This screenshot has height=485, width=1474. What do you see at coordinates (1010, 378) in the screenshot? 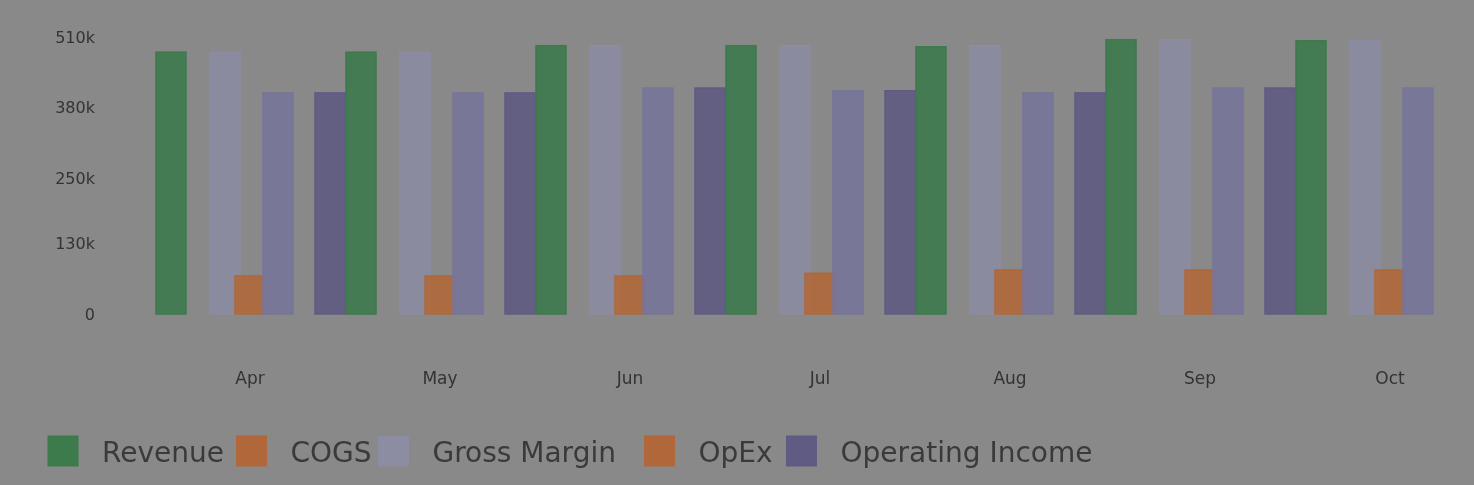
I see `x-tick-label: Aug` at bounding box center [1010, 378].